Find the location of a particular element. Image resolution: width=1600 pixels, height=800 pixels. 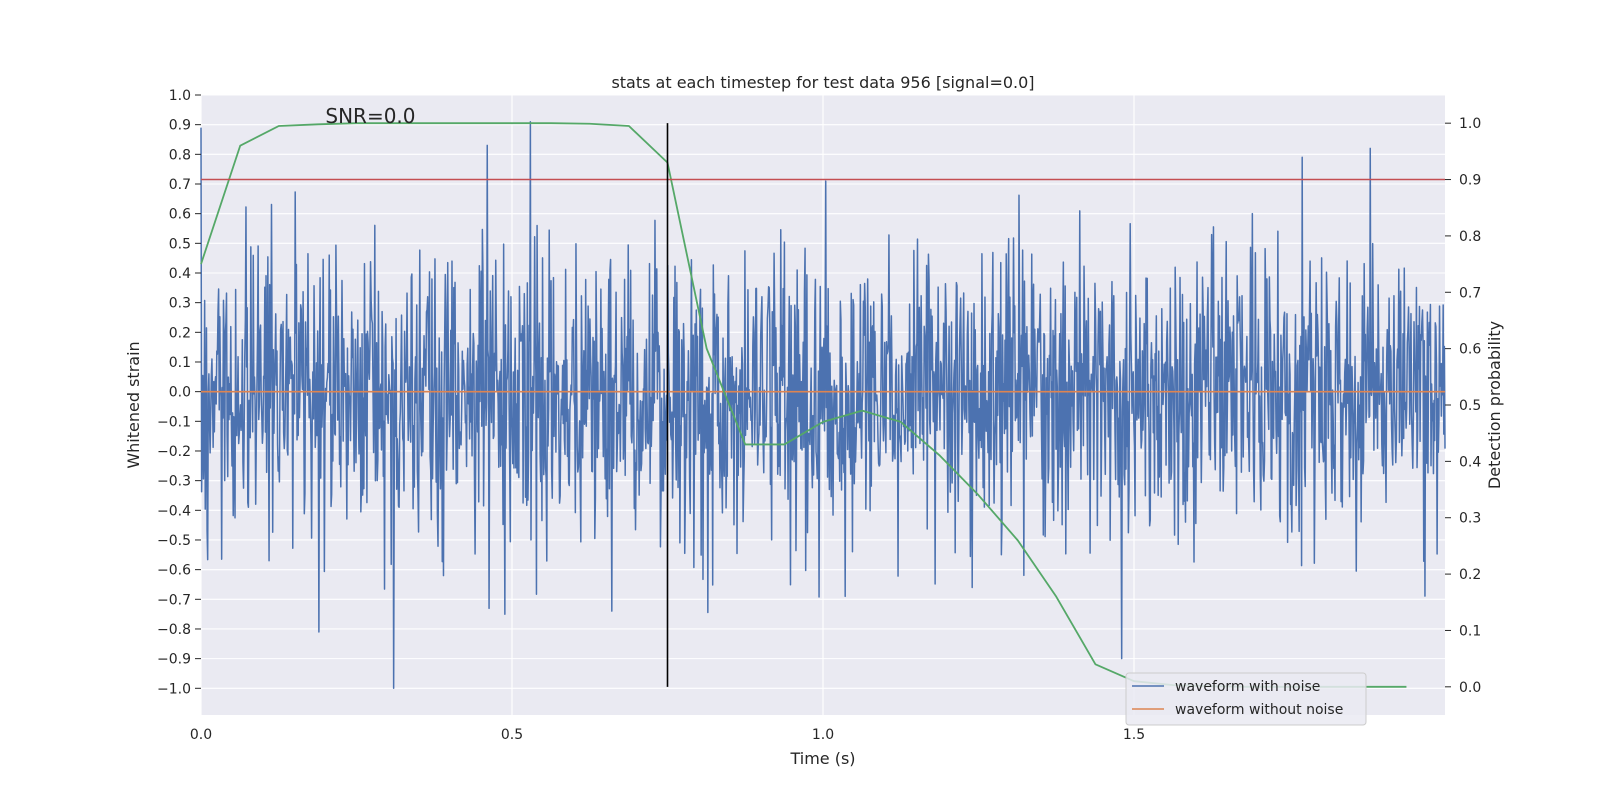

y-right-tick-label: 0.7 is located at coordinates (1470, 293).